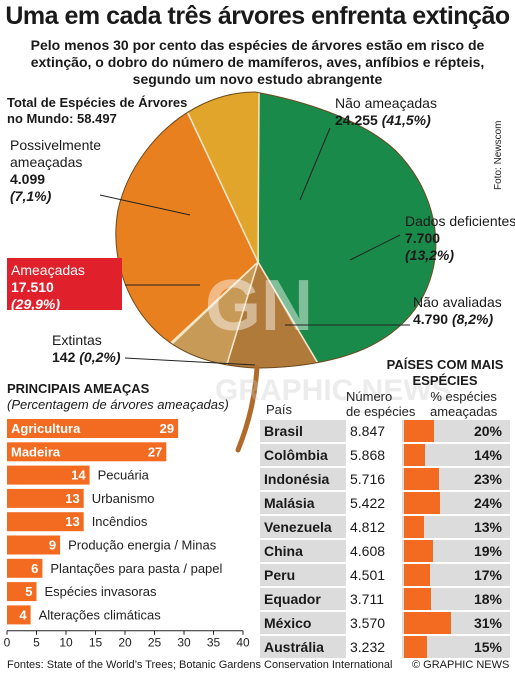  I want to click on label-not-threatened: Não ameaçadas 24.255 (41,5%), so click(386, 112).